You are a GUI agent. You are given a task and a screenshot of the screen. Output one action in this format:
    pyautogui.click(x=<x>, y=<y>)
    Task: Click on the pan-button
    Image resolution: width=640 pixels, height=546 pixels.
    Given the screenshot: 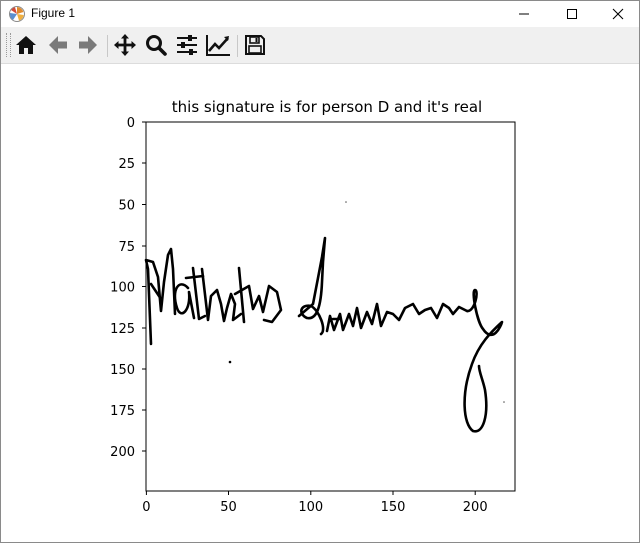 What is the action you would take?
    pyautogui.click(x=125, y=45)
    